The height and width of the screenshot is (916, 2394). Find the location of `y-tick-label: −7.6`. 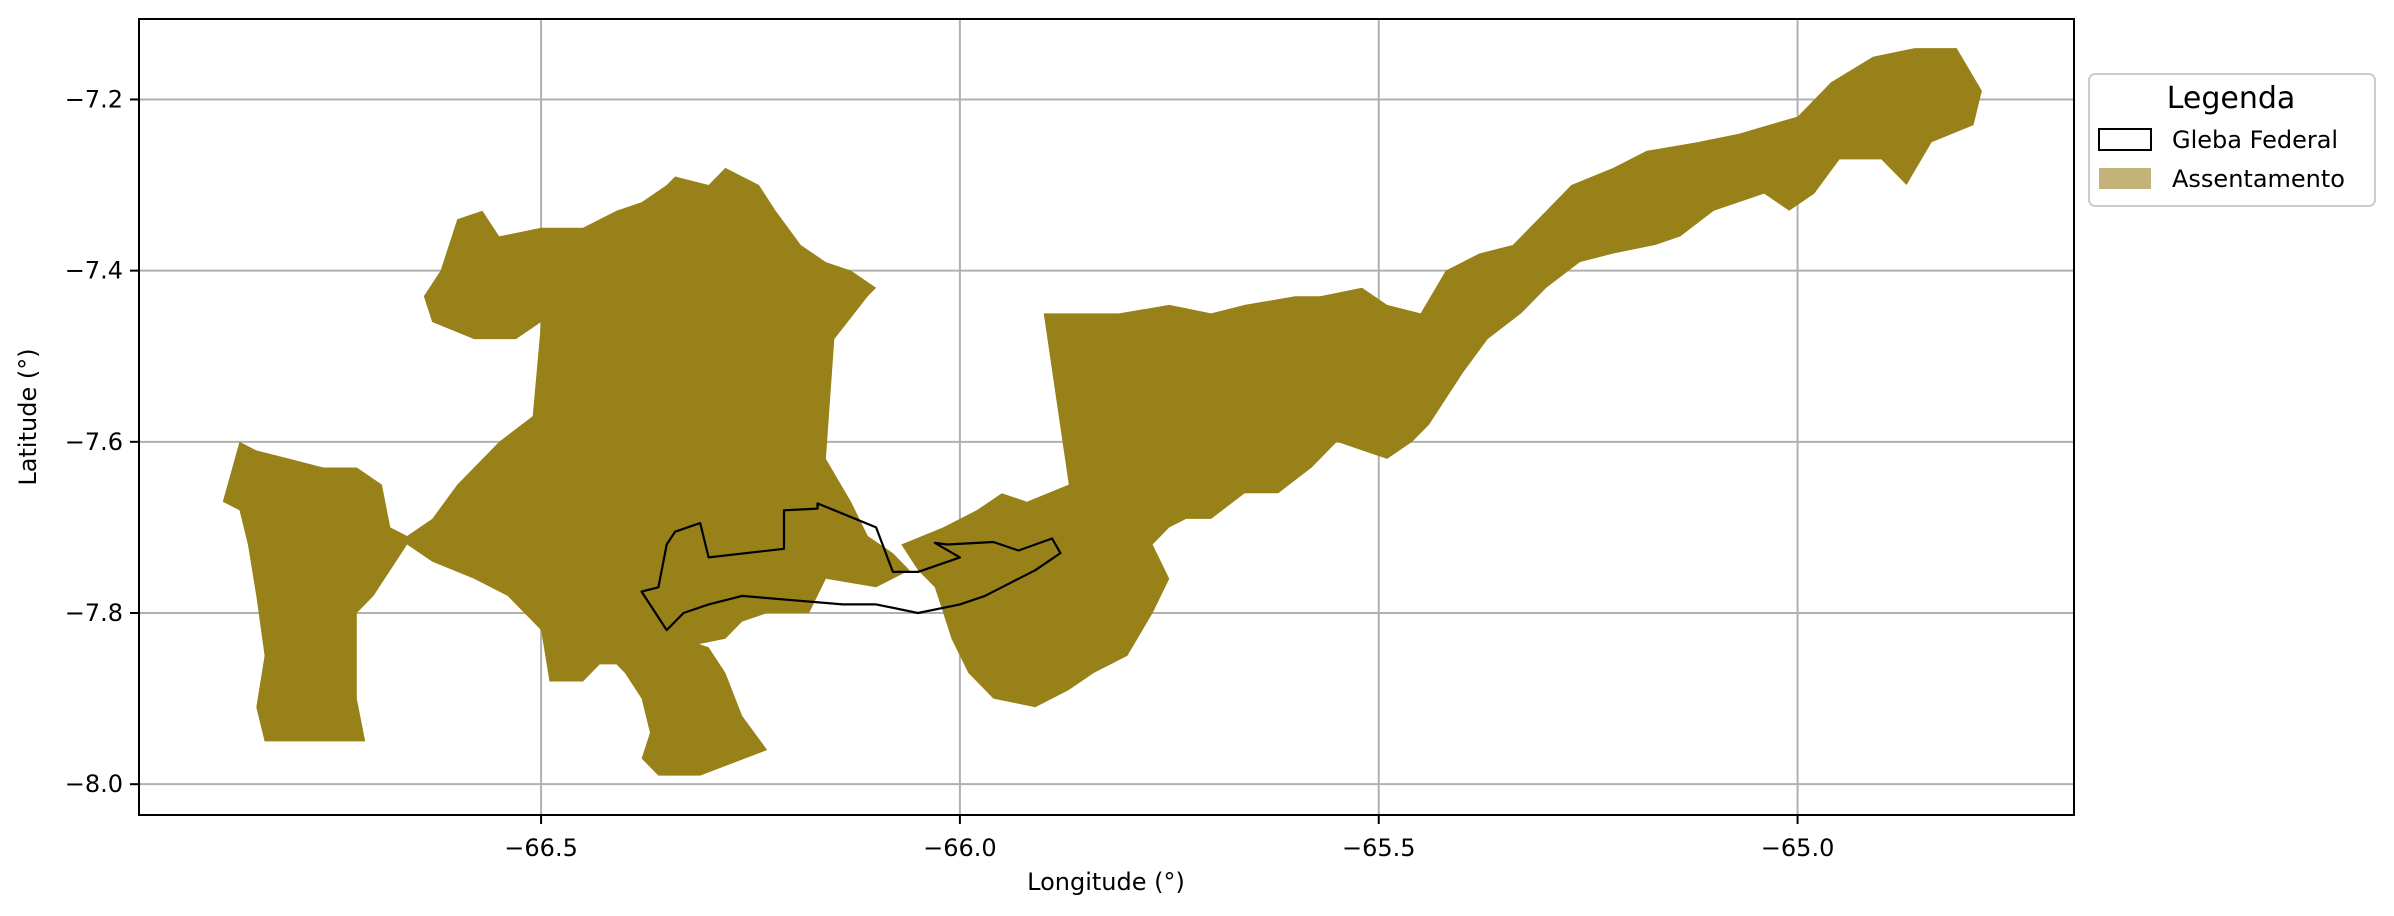

y-tick-label: −7.6 is located at coordinates (94, 442).